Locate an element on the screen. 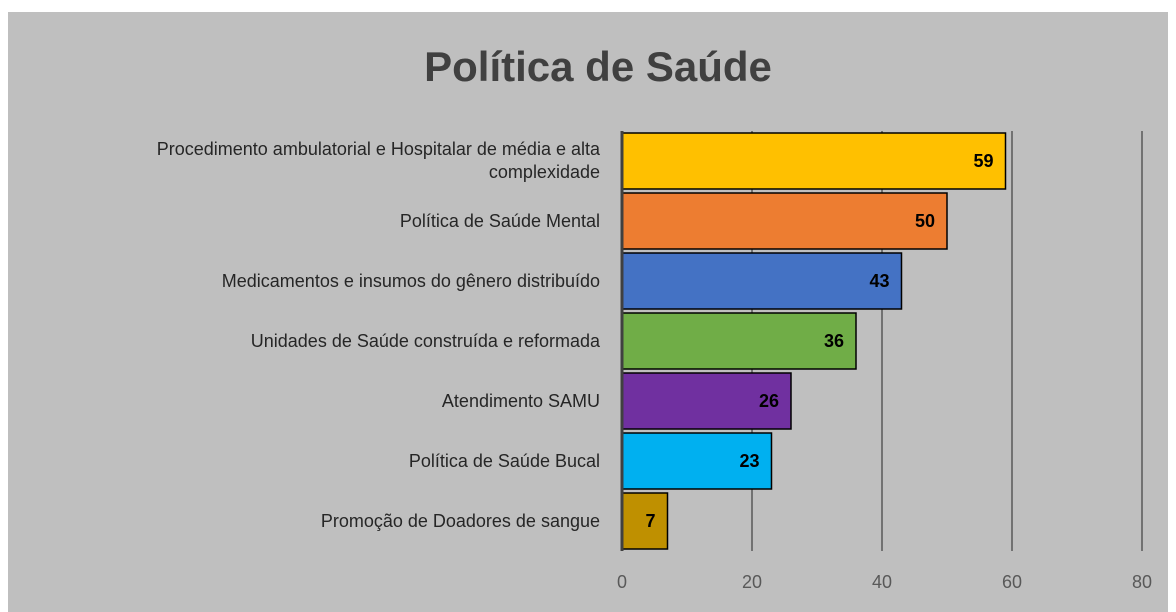  x-tick-label: 80 is located at coordinates (1142, 582).